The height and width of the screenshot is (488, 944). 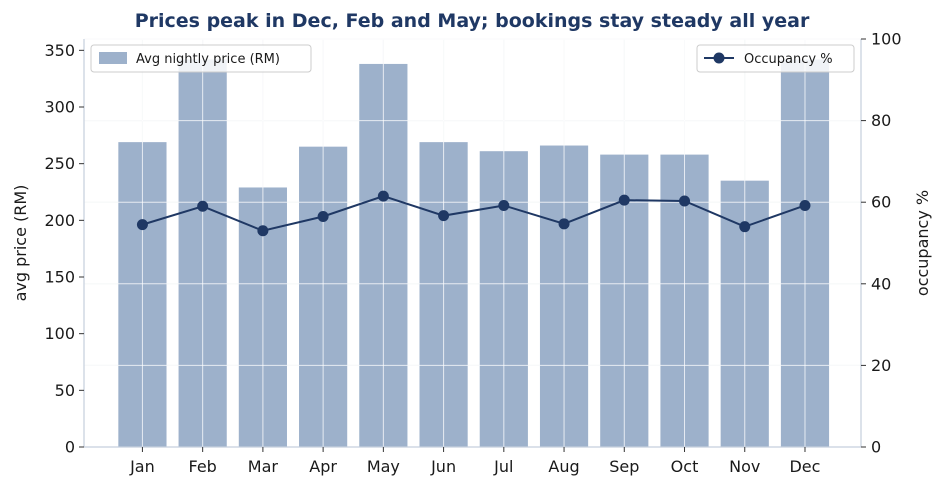 What do you see at coordinates (922, 243) in the screenshot?
I see `y2-axis-label: occupancy %` at bounding box center [922, 243].